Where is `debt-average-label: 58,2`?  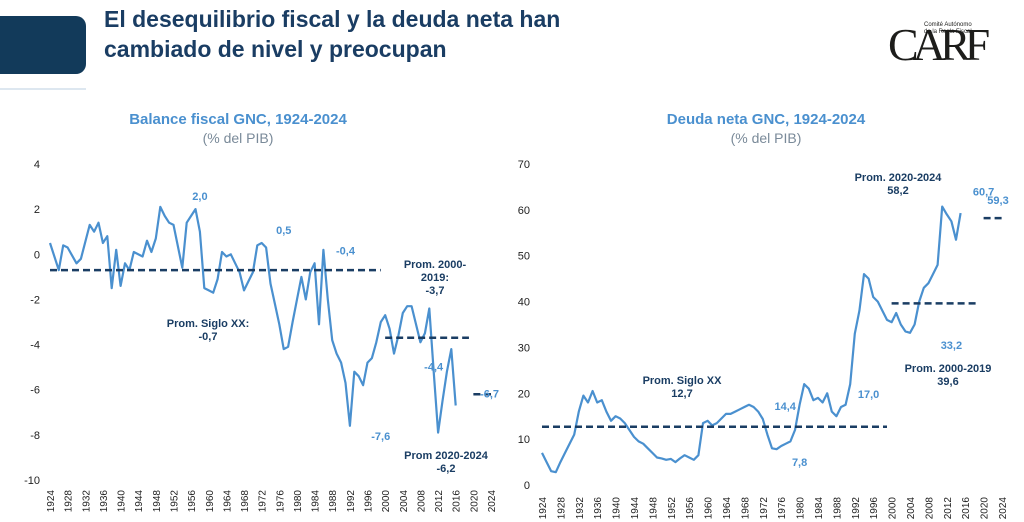 debt-average-label: 58,2 is located at coordinates (897, 191).